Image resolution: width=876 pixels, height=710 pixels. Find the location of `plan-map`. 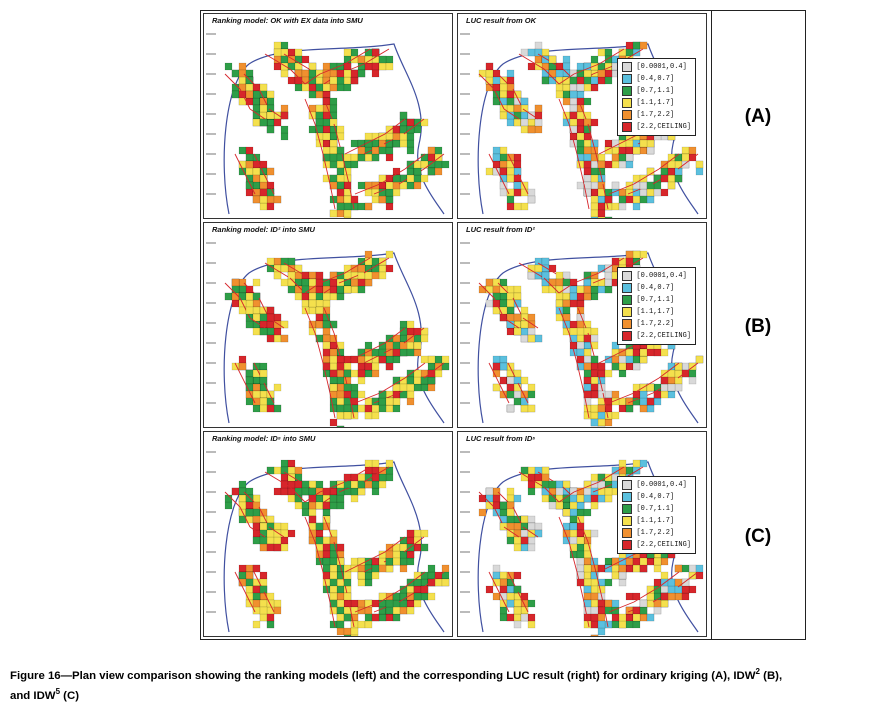

plan-map is located at coordinates (328, 334).